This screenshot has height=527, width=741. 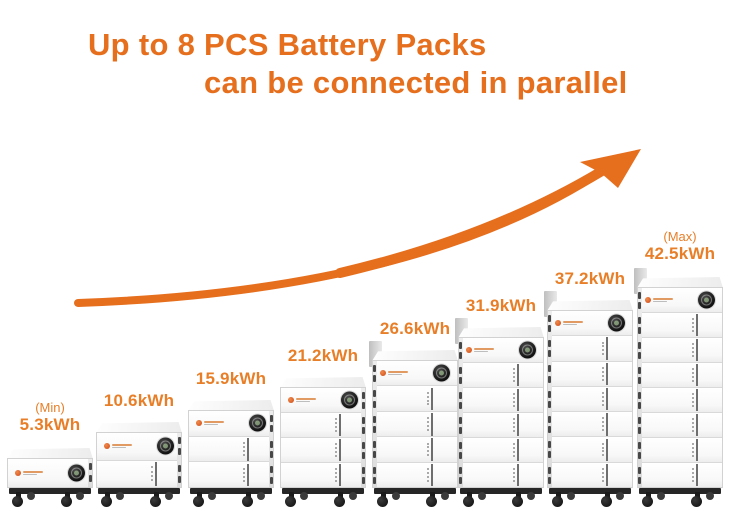 I want to click on capacity-label: 26.6kWh, so click(x=415, y=328).